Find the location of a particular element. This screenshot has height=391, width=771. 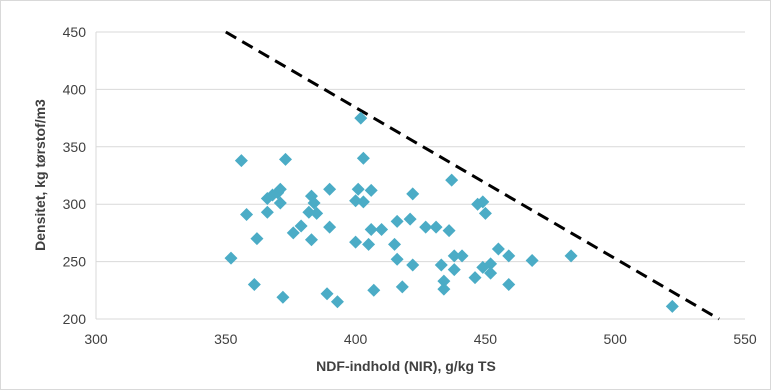

y-axis-title: Densitet, kg tørstof/m3 is located at coordinates (40, 175).